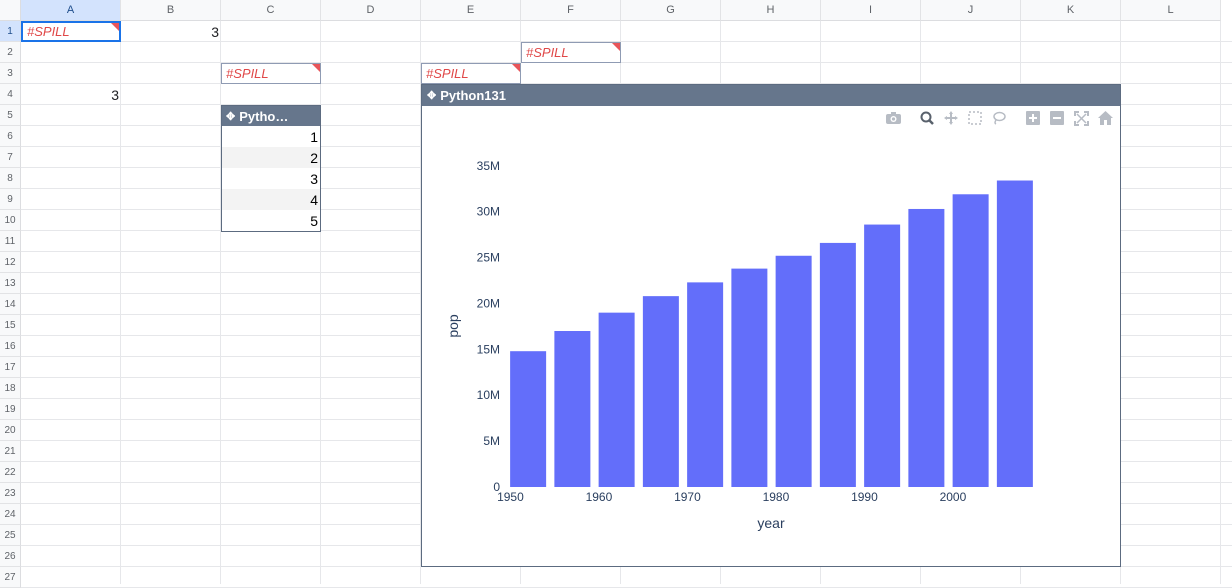 Image resolution: width=1232 pixels, height=588 pixels. What do you see at coordinates (771, 95) in the screenshot?
I see `chart-window-header: ✥ Python131` at bounding box center [771, 95].